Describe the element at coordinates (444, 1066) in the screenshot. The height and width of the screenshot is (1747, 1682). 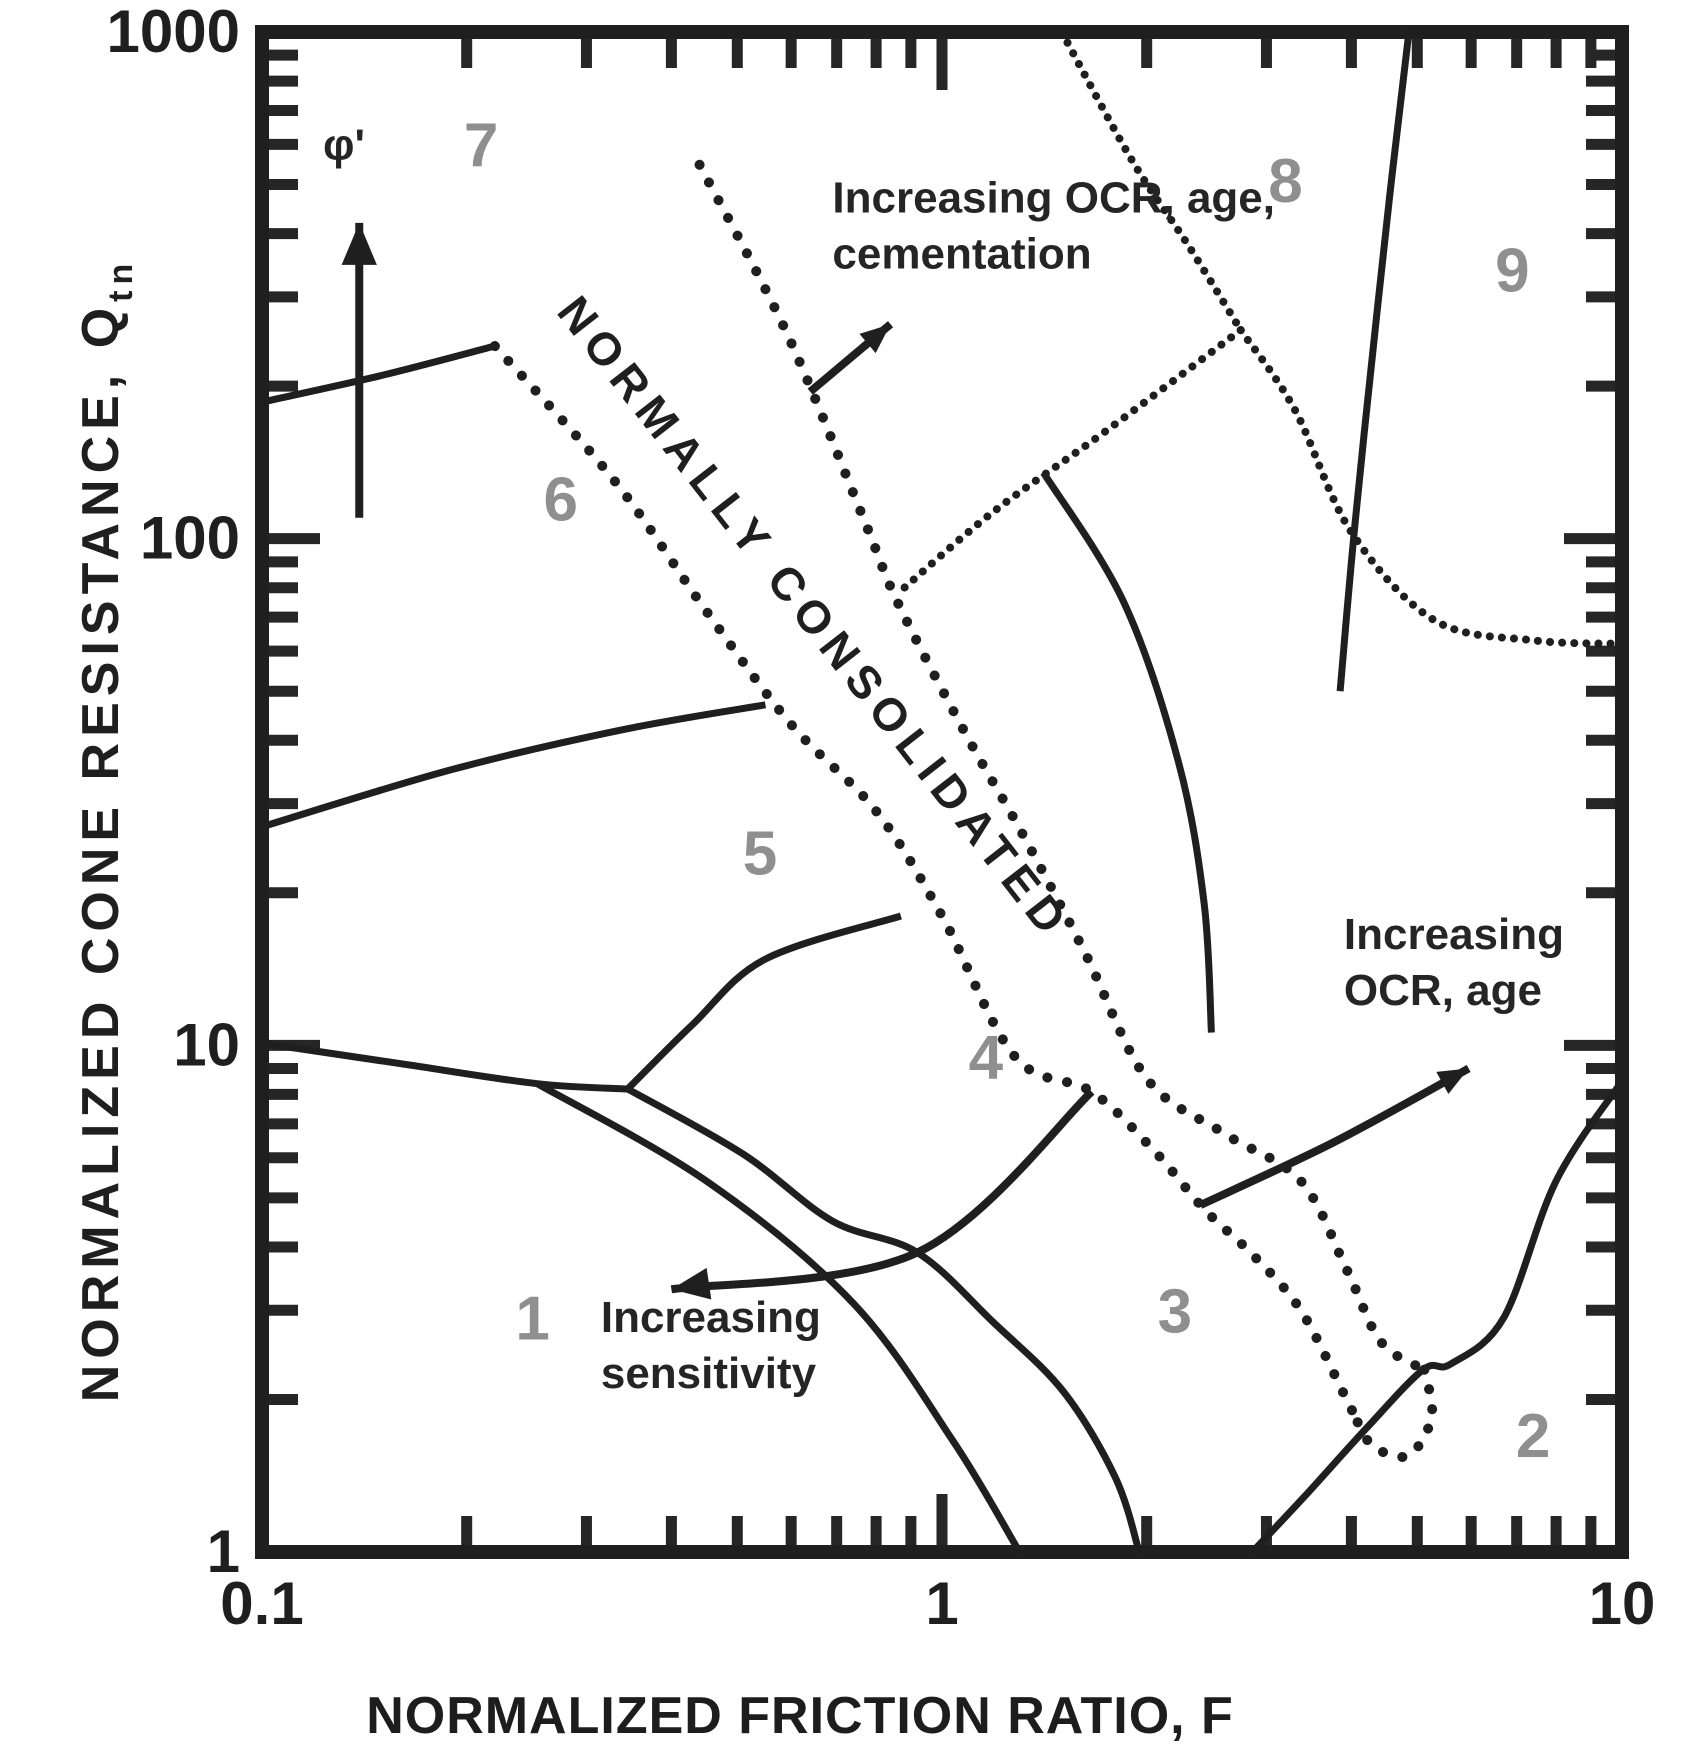
I see `boundary-zone4-5-stem` at that location.